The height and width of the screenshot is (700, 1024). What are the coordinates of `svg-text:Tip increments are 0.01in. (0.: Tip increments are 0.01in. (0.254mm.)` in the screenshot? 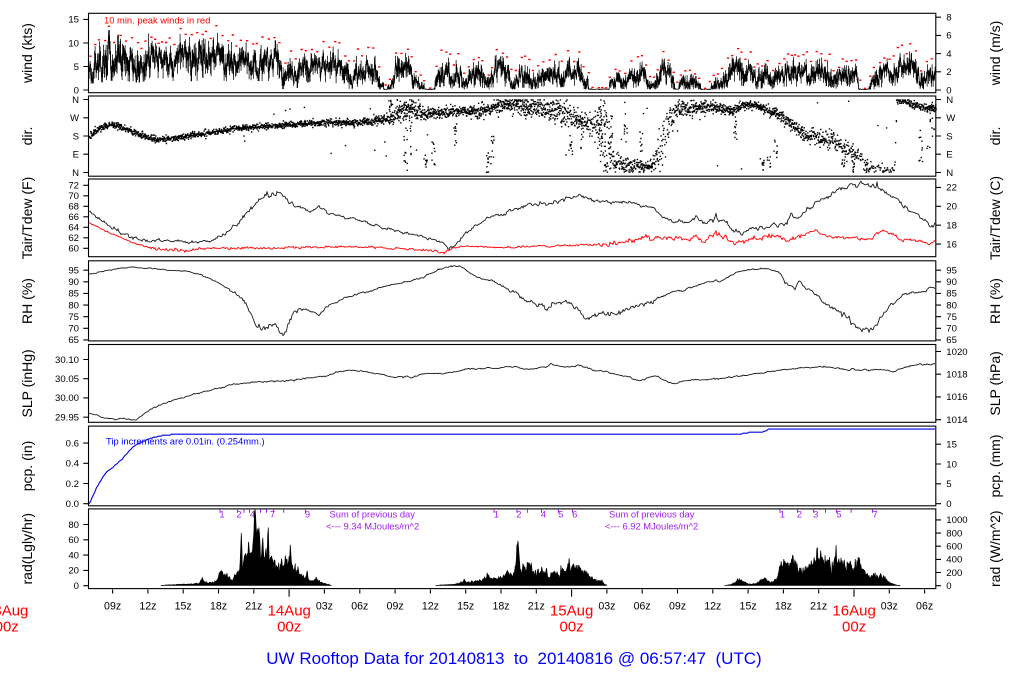 It's located at (185, 440).